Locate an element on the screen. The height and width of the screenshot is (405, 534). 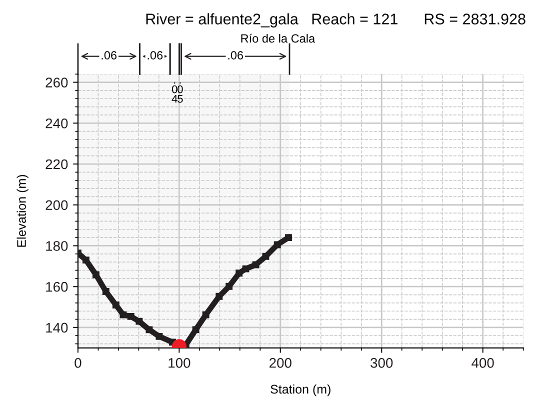
x-tick-label: 400 is located at coordinates (483, 363).